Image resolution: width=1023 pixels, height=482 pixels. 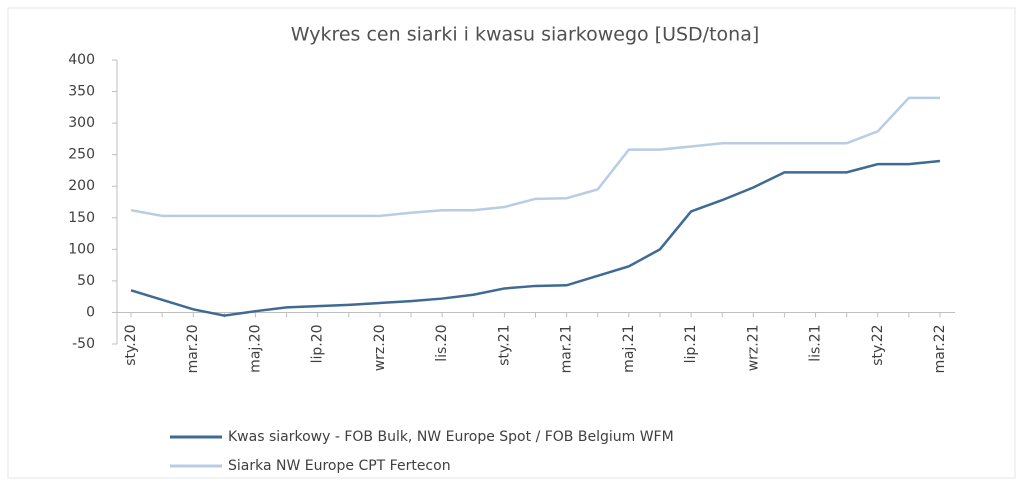 I want to click on y-tick-label: 150, so click(x=81, y=218).